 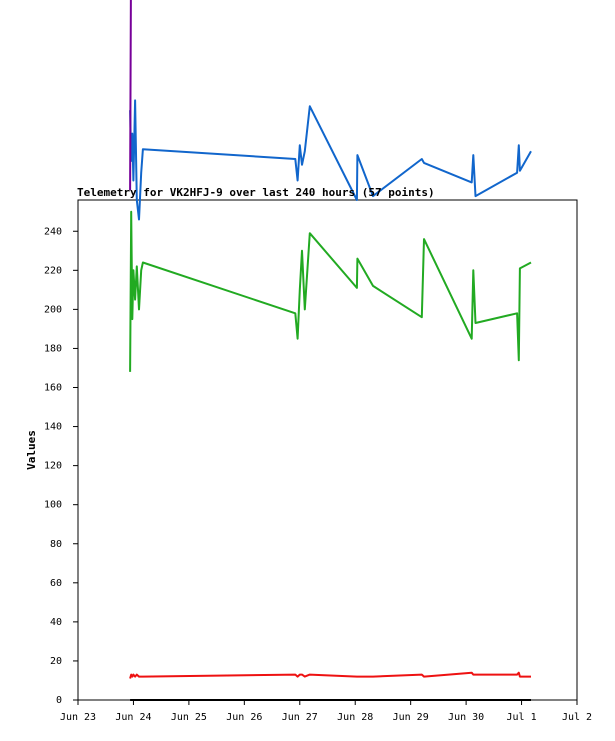 What do you see at coordinates (133, 717) in the screenshot?
I see `x-tick-label: Jun 24` at bounding box center [133, 717].